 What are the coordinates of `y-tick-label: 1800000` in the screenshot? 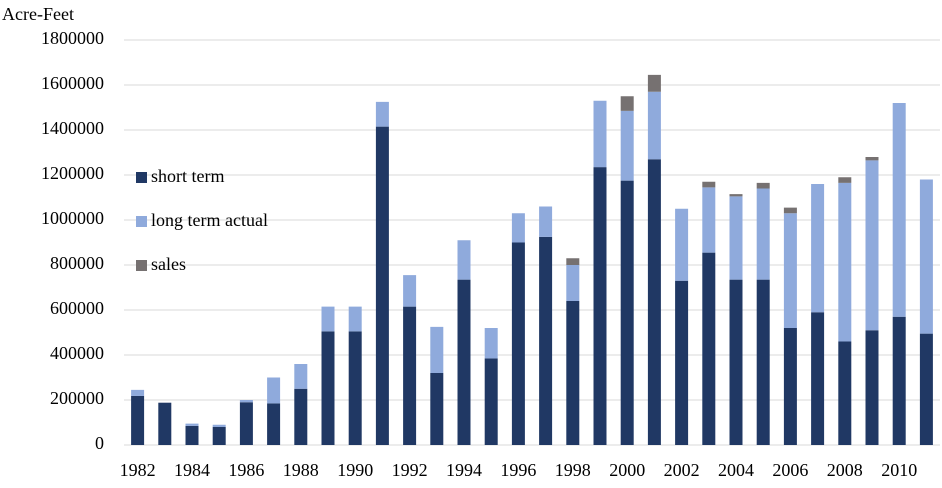 It's located at (72, 38).